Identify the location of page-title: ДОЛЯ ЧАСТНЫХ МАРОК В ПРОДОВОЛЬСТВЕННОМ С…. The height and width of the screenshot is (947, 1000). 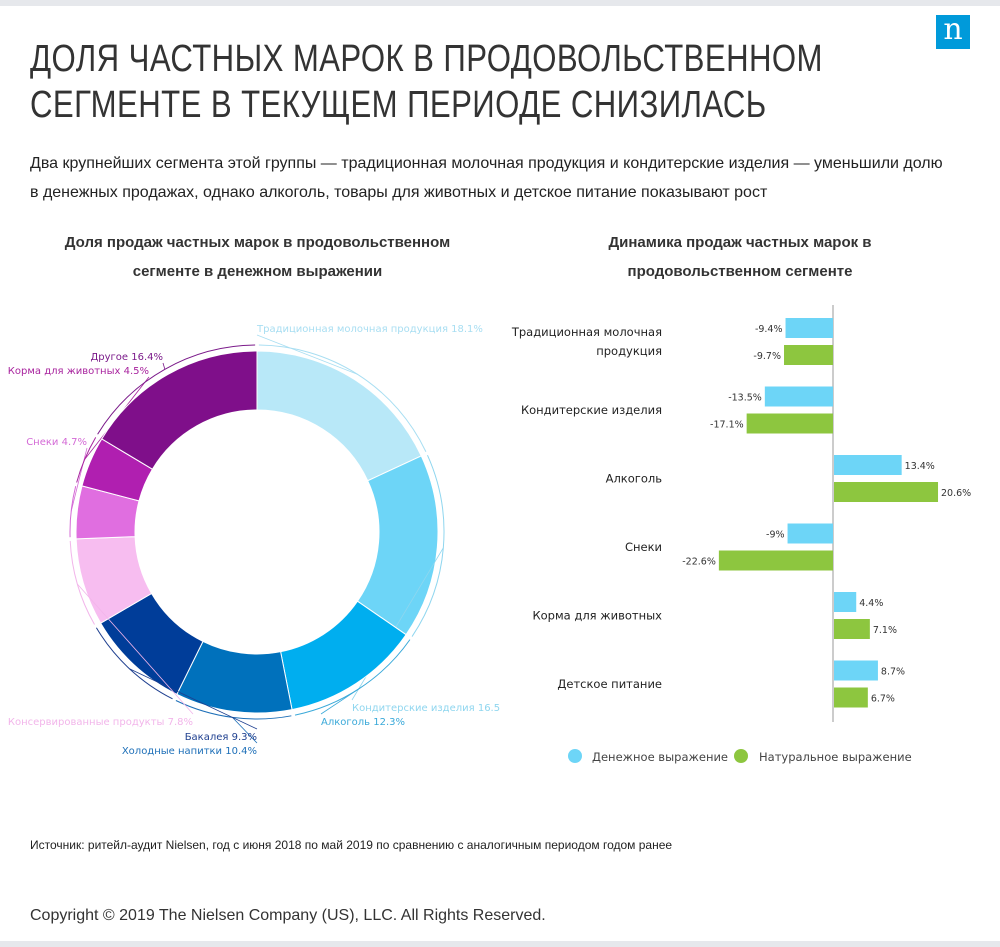
(464, 82).